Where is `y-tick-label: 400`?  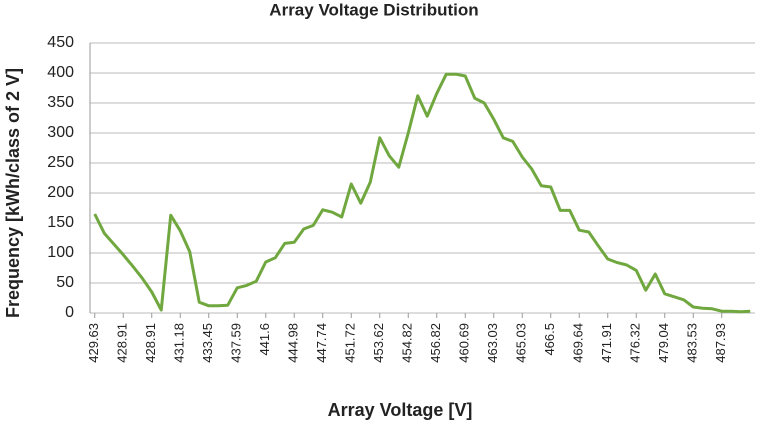 y-tick-label: 400 is located at coordinates (60, 72).